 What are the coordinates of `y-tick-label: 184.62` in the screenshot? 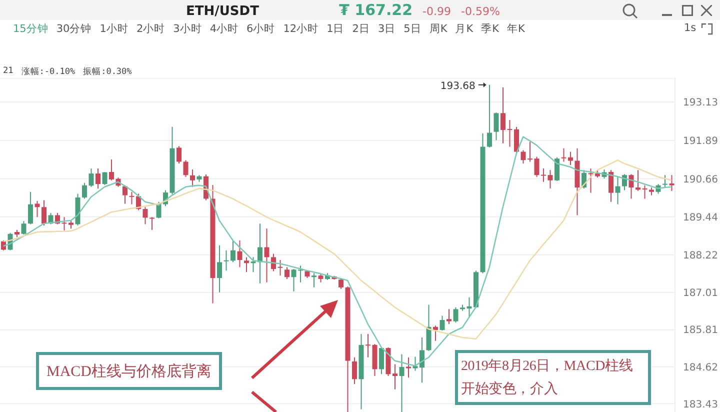 It's located at (700, 368).